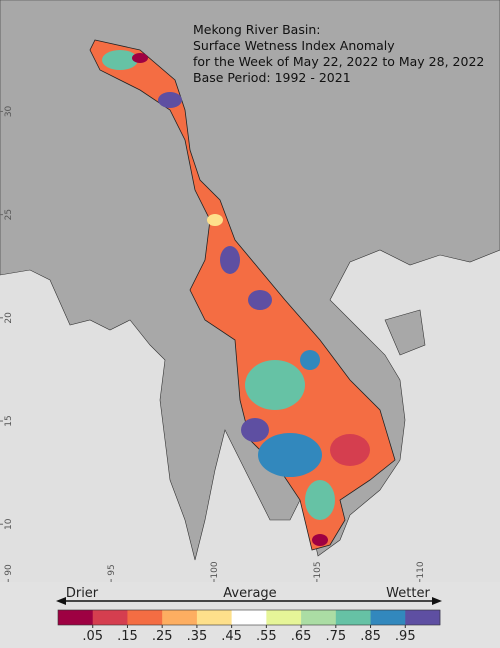  What do you see at coordinates (405, 636) in the screenshot?
I see `colorbar-label: .95` at bounding box center [405, 636].